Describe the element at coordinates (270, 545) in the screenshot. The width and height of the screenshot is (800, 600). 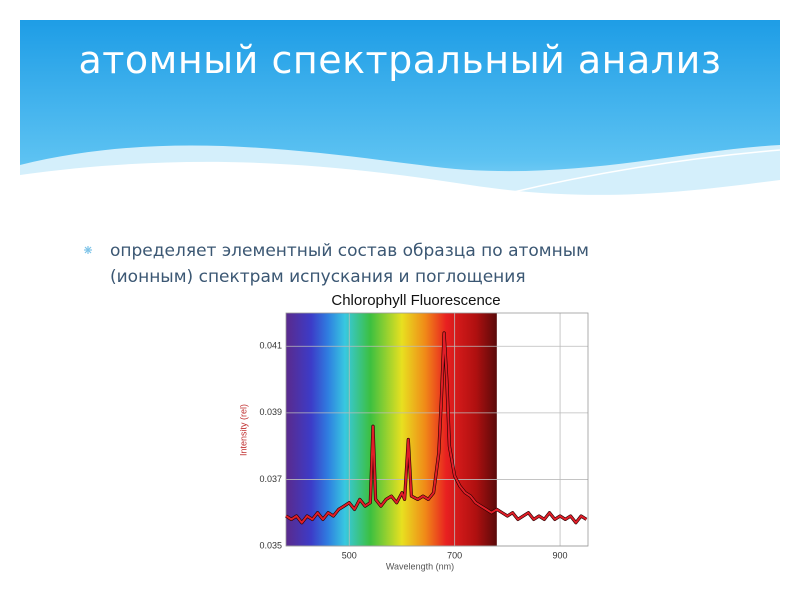
I see `y-tick-label: 0.035` at that location.